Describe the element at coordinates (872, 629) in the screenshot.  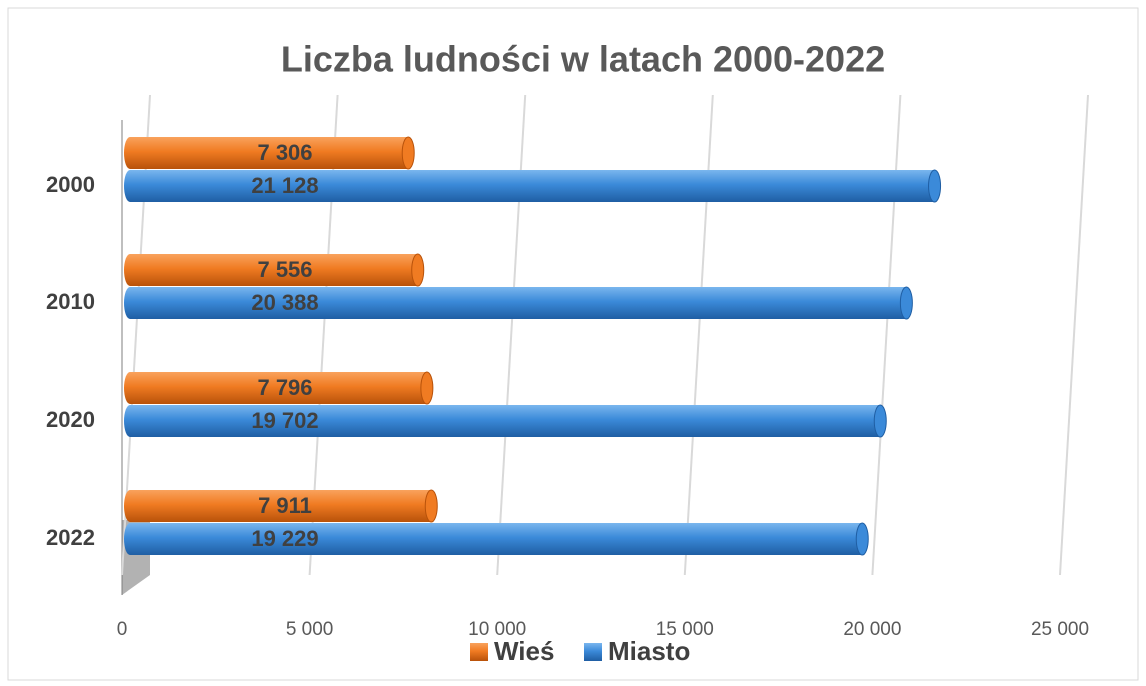
I see `x-tick-label: 20 000` at that location.